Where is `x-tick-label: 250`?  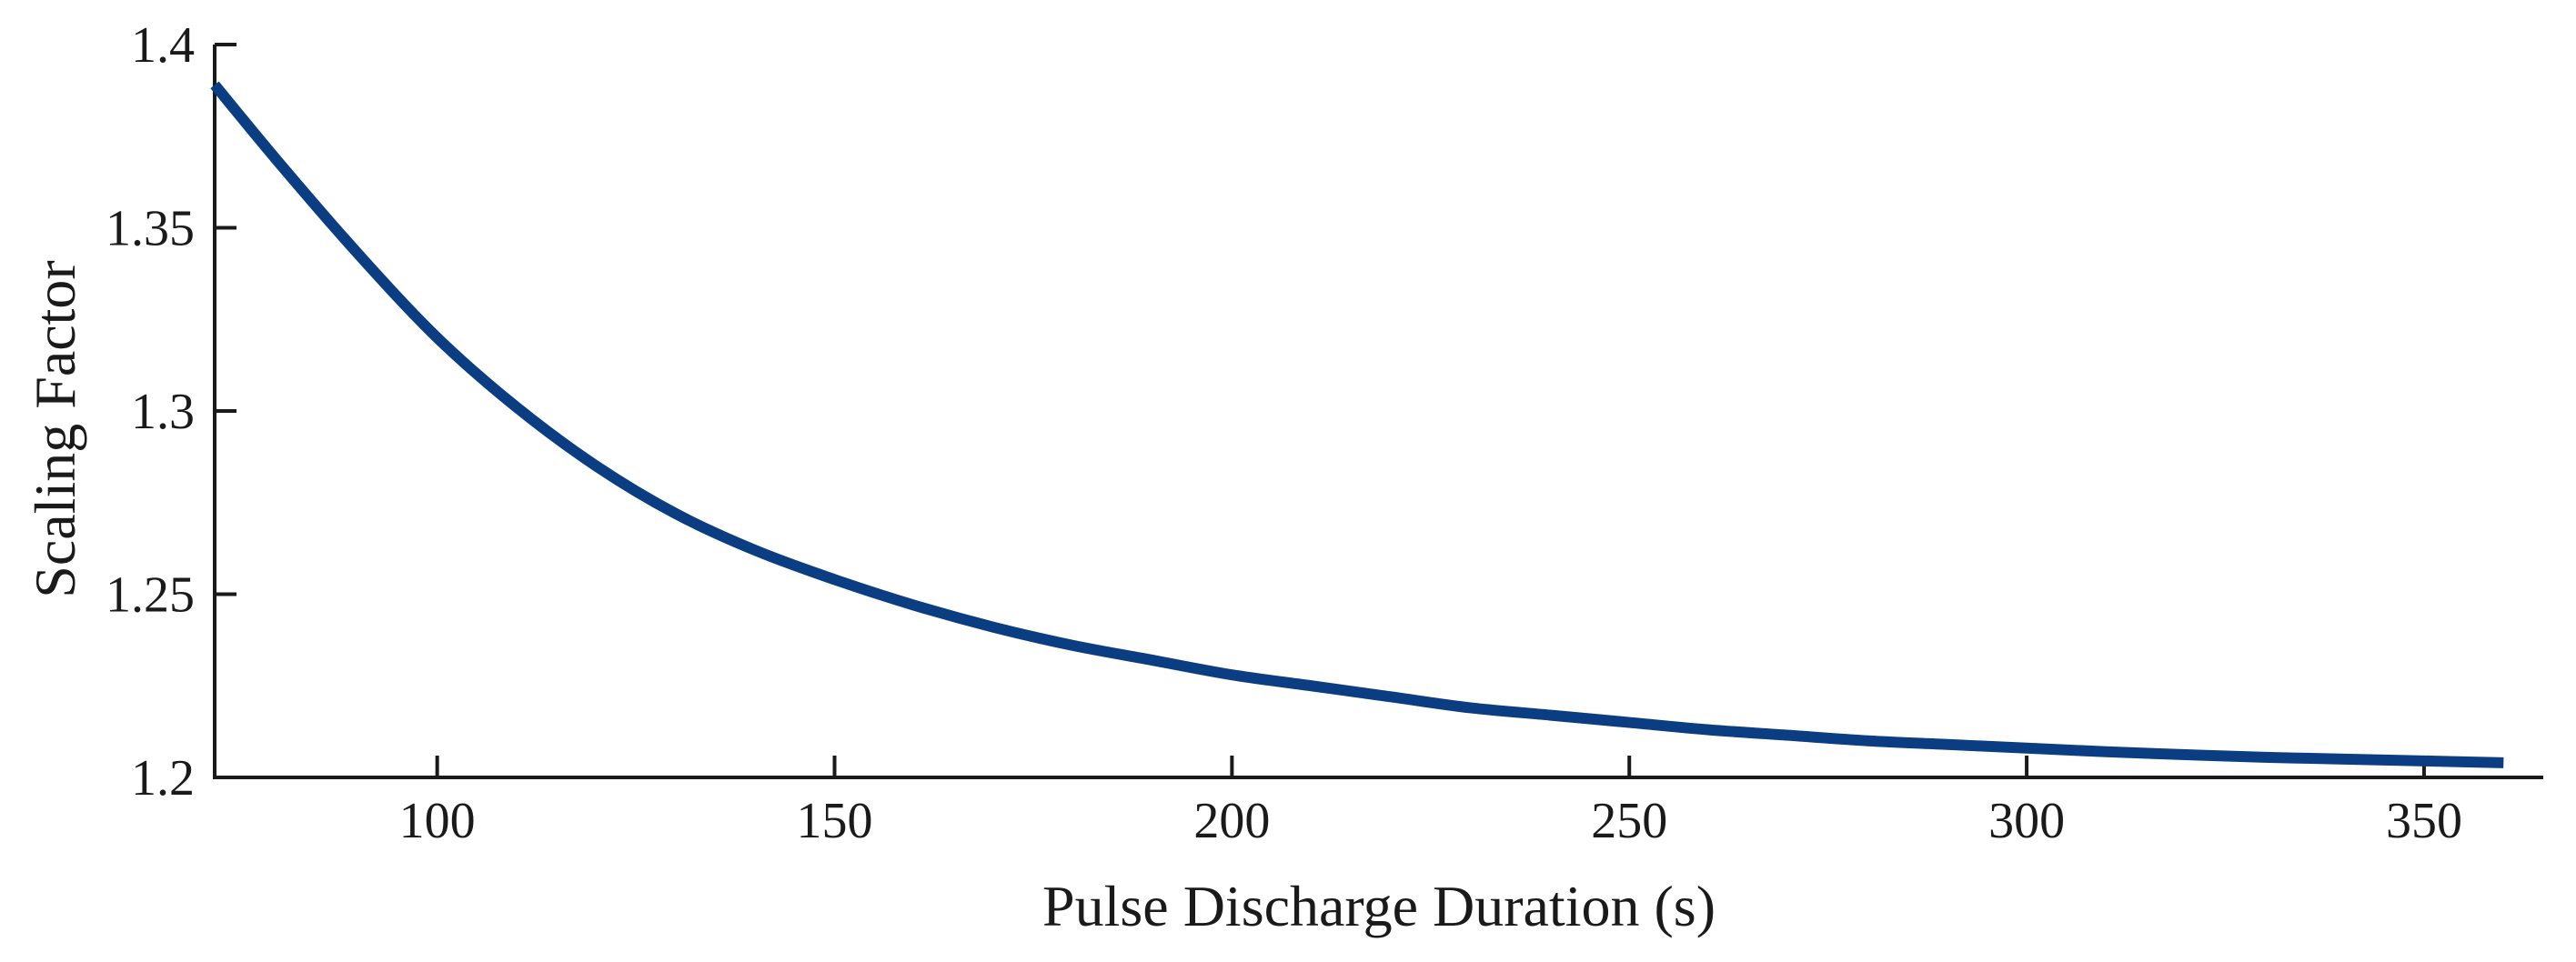 x-tick-label: 250 is located at coordinates (1629, 821).